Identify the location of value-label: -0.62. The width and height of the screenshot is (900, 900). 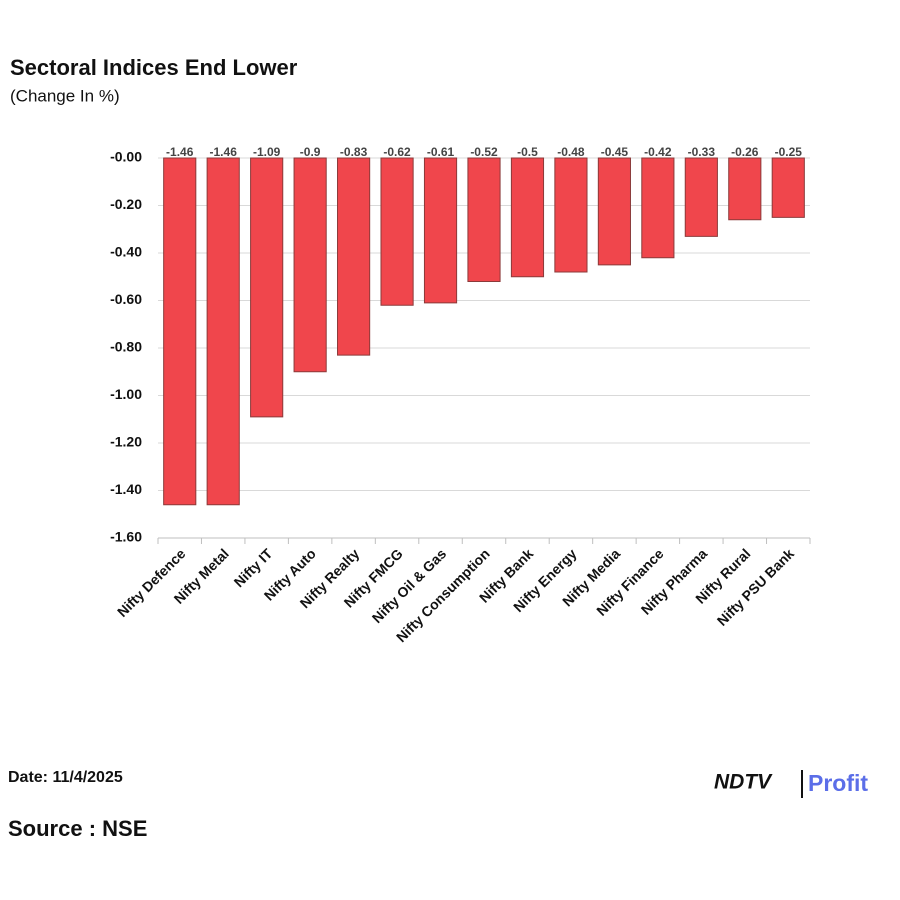
(397, 152).